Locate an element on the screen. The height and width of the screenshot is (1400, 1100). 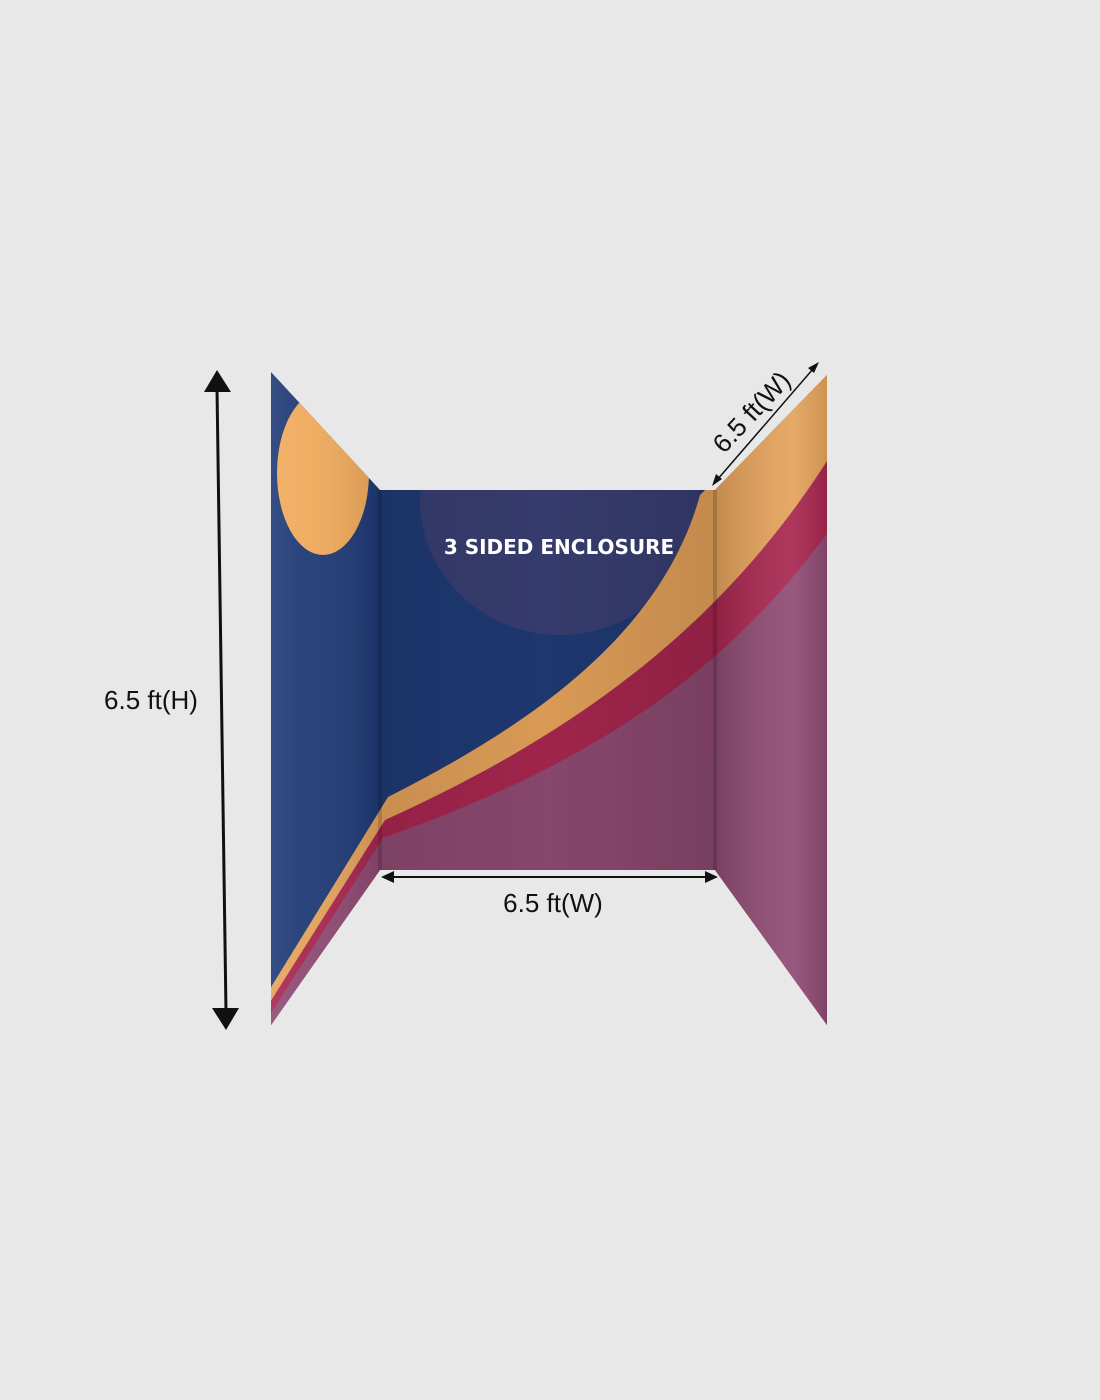
enclosure-title: 3 SIDED ENCLOSURE is located at coordinates (559, 547).